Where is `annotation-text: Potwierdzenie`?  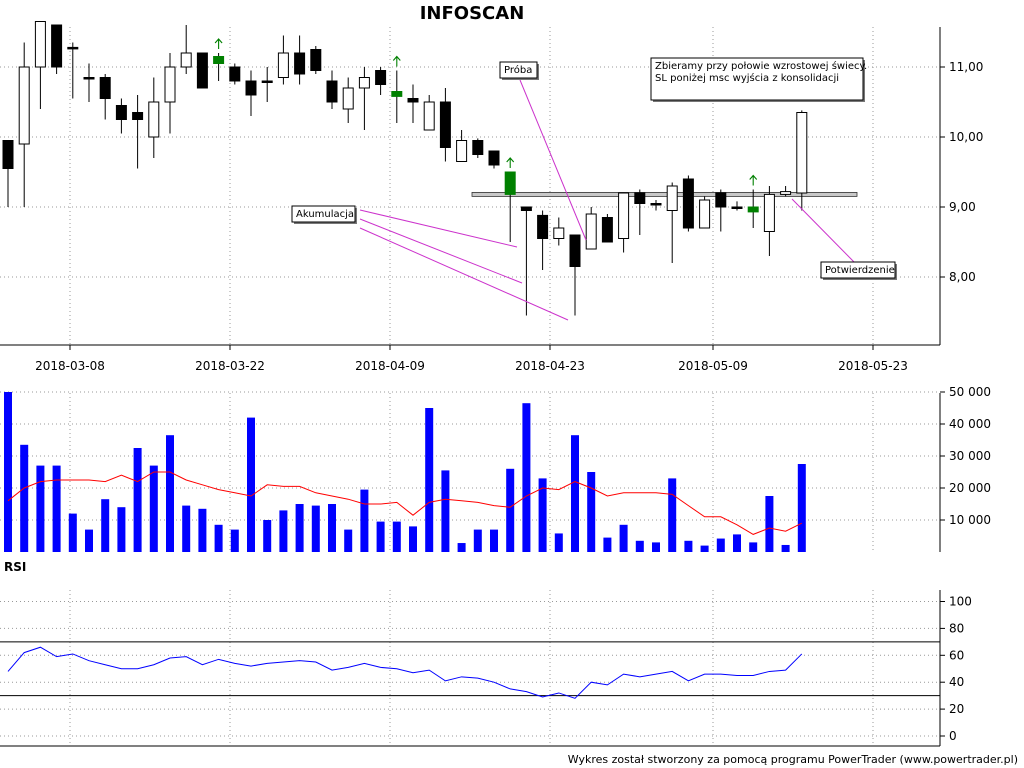
annotation-text: Potwierdzenie is located at coordinates (860, 270).